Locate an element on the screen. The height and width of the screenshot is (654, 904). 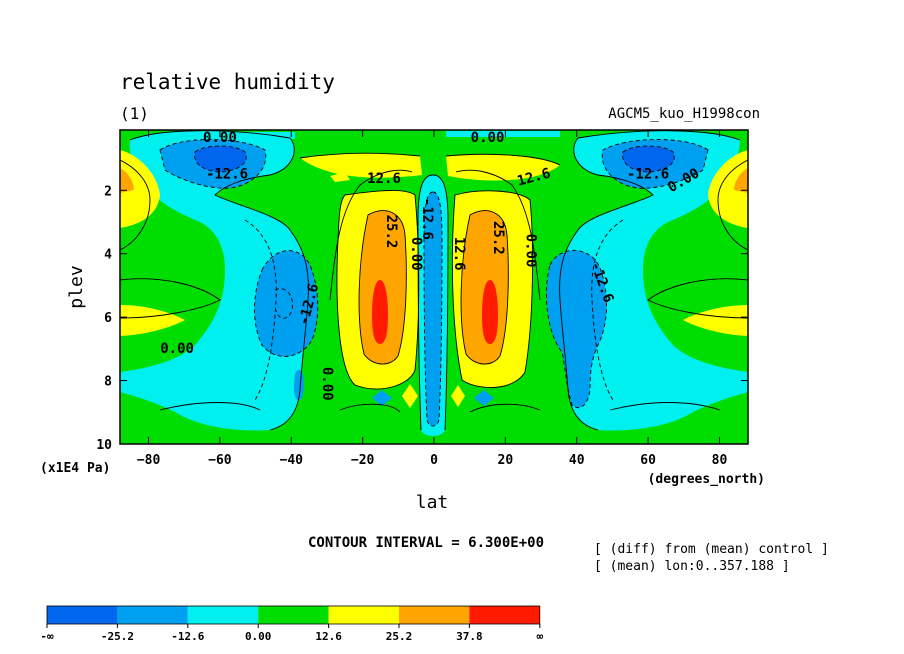
region-cyan-top-right is located at coordinates (503, 134).